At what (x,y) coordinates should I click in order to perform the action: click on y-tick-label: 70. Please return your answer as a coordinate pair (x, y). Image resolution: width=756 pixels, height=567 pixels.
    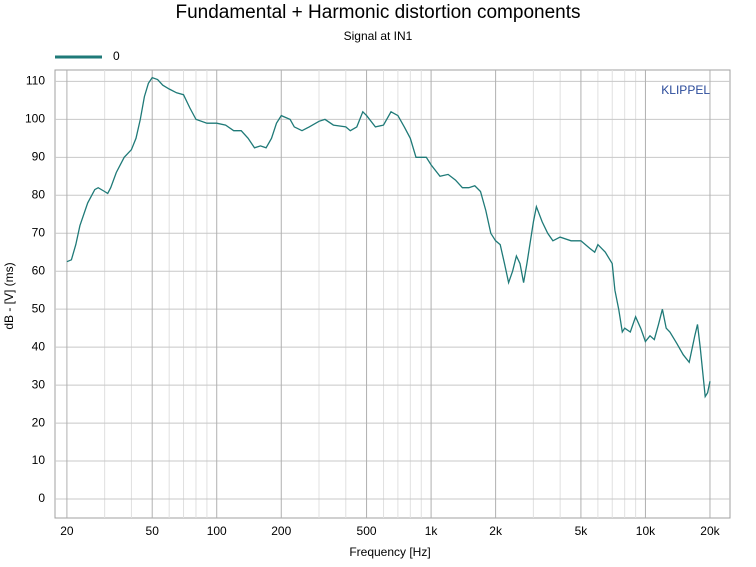
    Looking at the image, I should click on (39, 232).